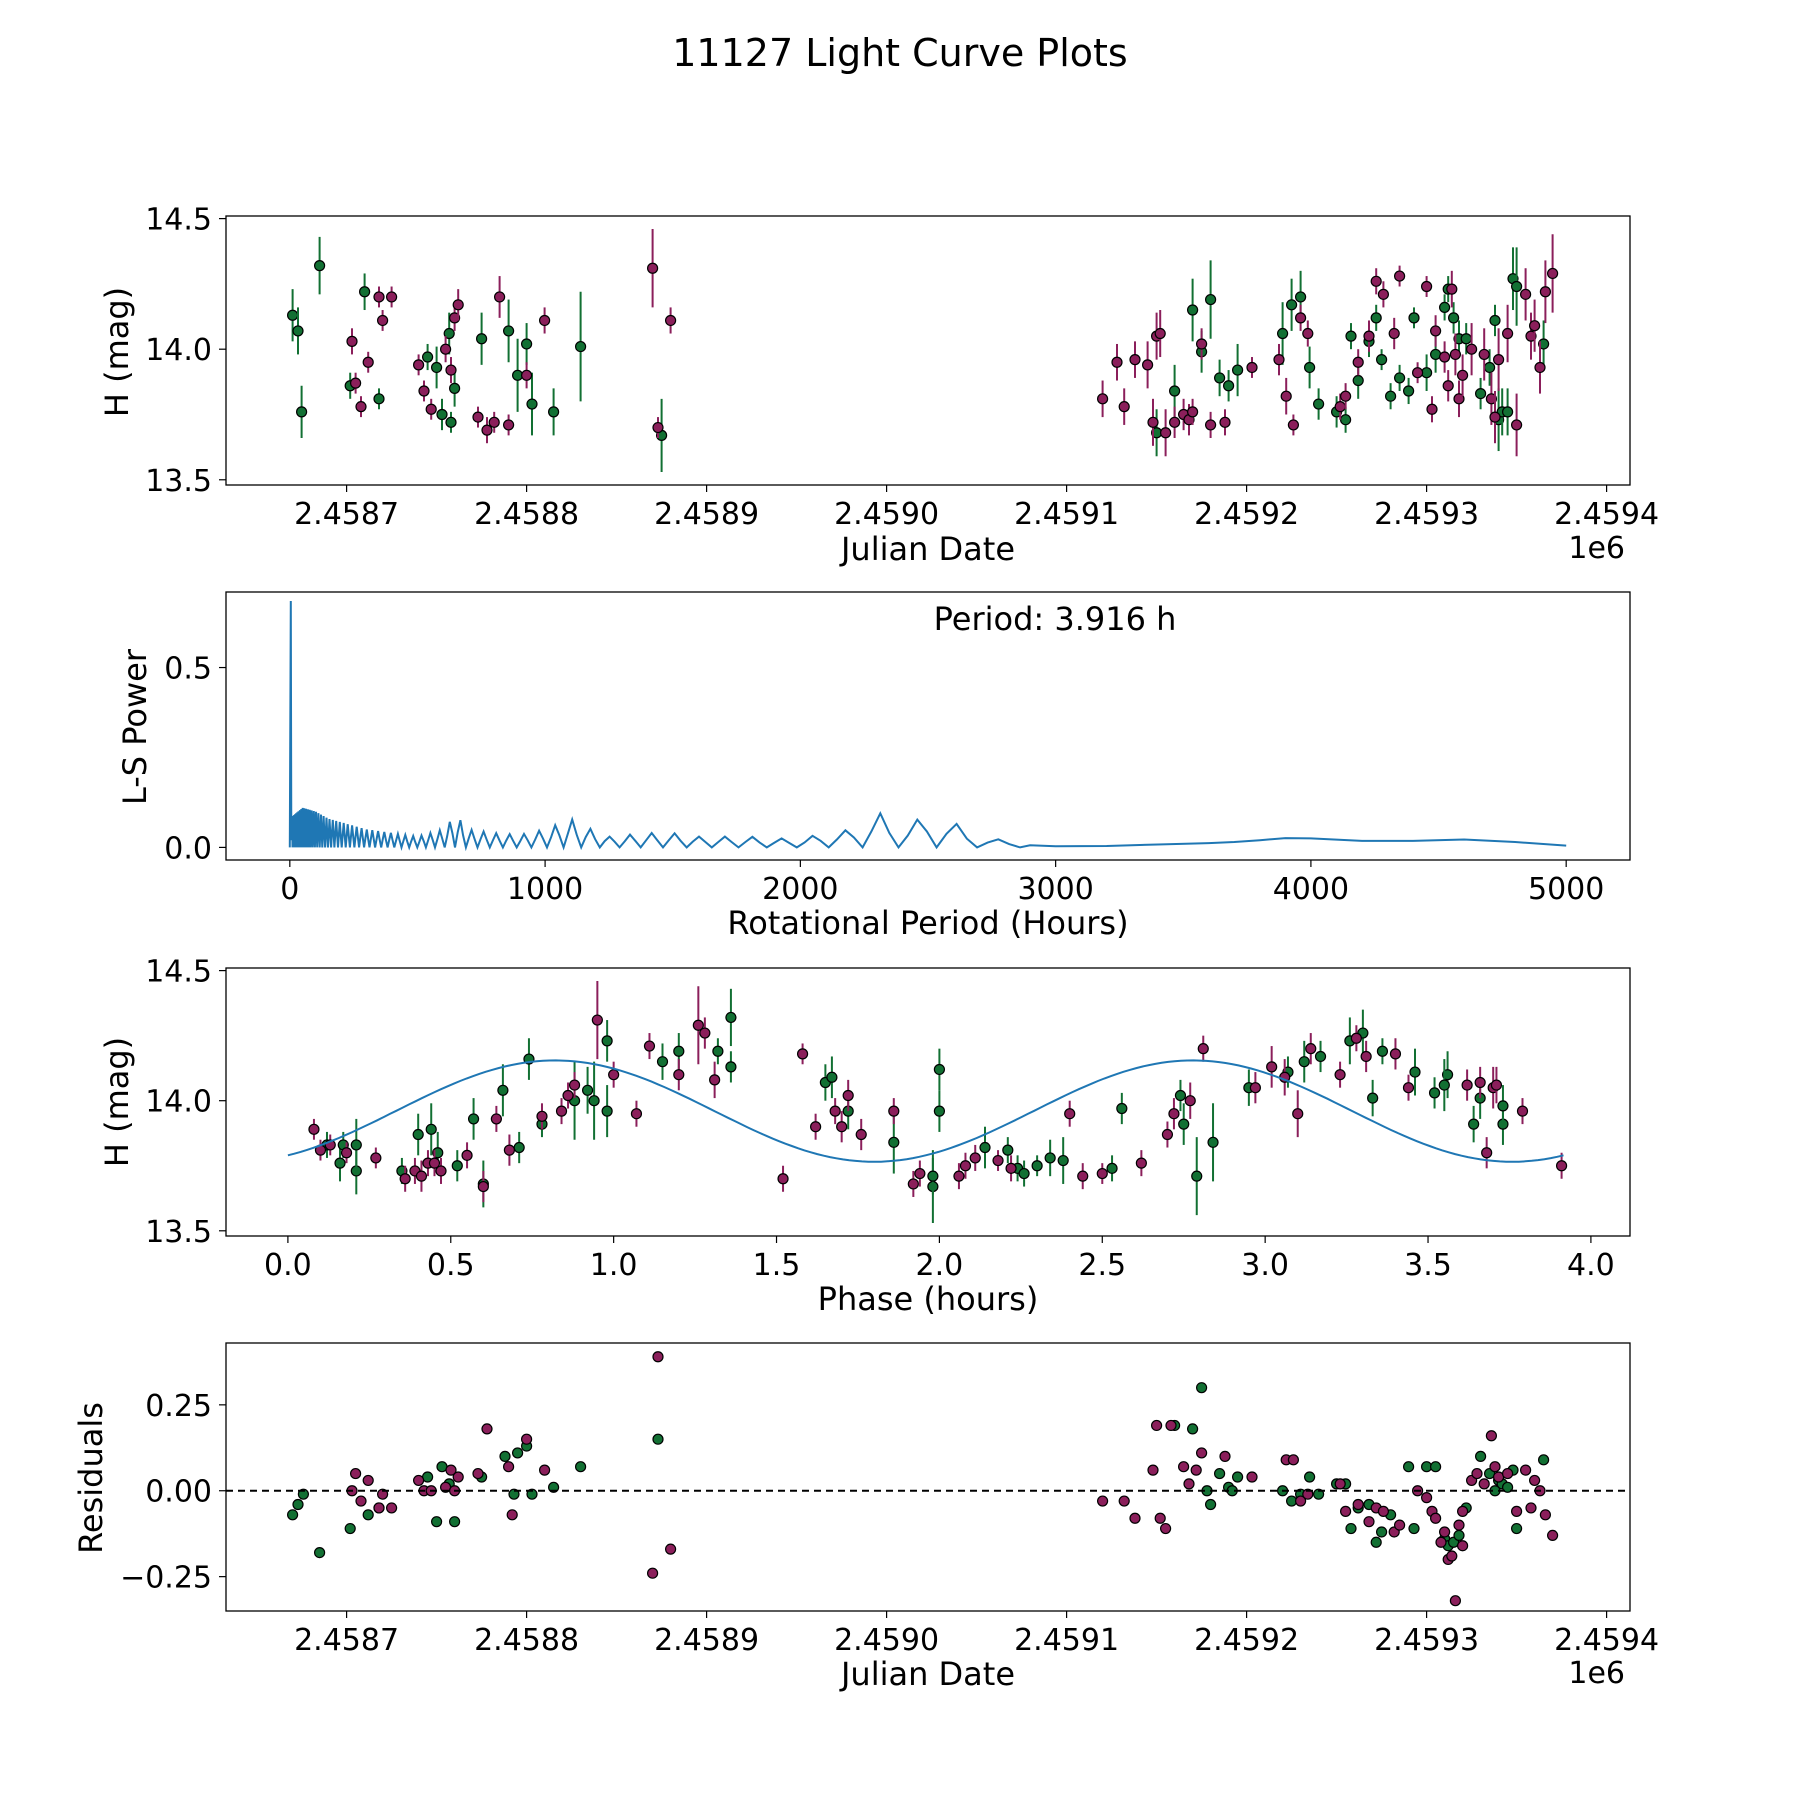 Image resolution: width=1800 pixels, height=1800 pixels. I want to click on x-tick-label: 2.4594, so click(1606, 1640).